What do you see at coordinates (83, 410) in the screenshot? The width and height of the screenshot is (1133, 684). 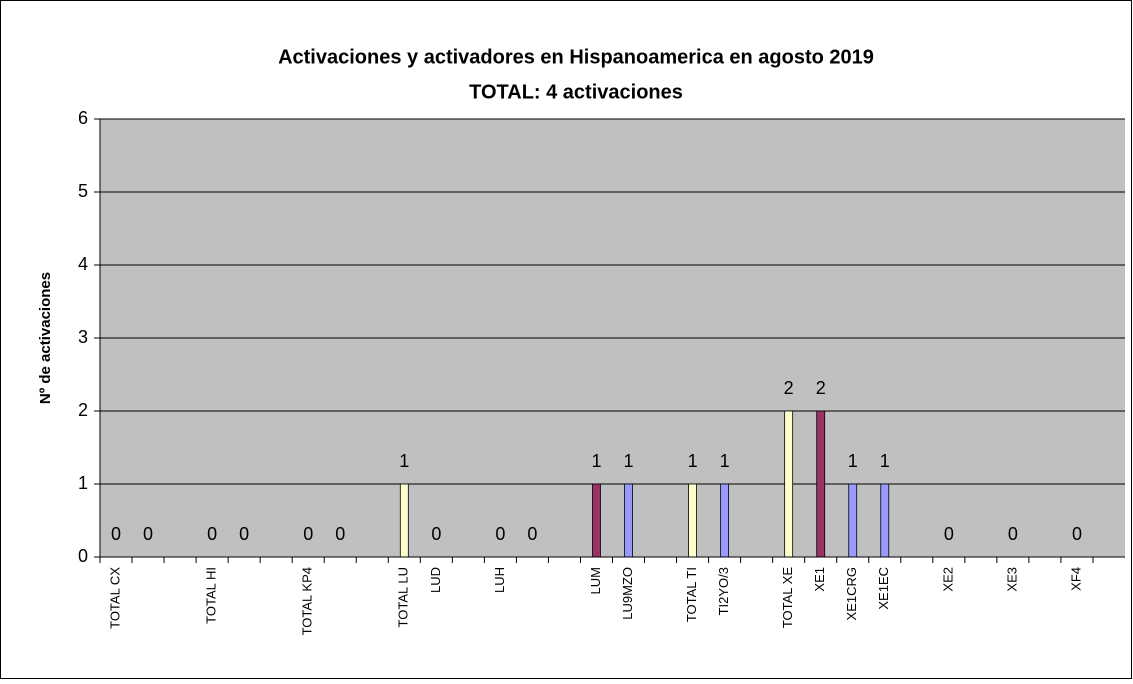 I see `y-tick-label: 2` at bounding box center [83, 410].